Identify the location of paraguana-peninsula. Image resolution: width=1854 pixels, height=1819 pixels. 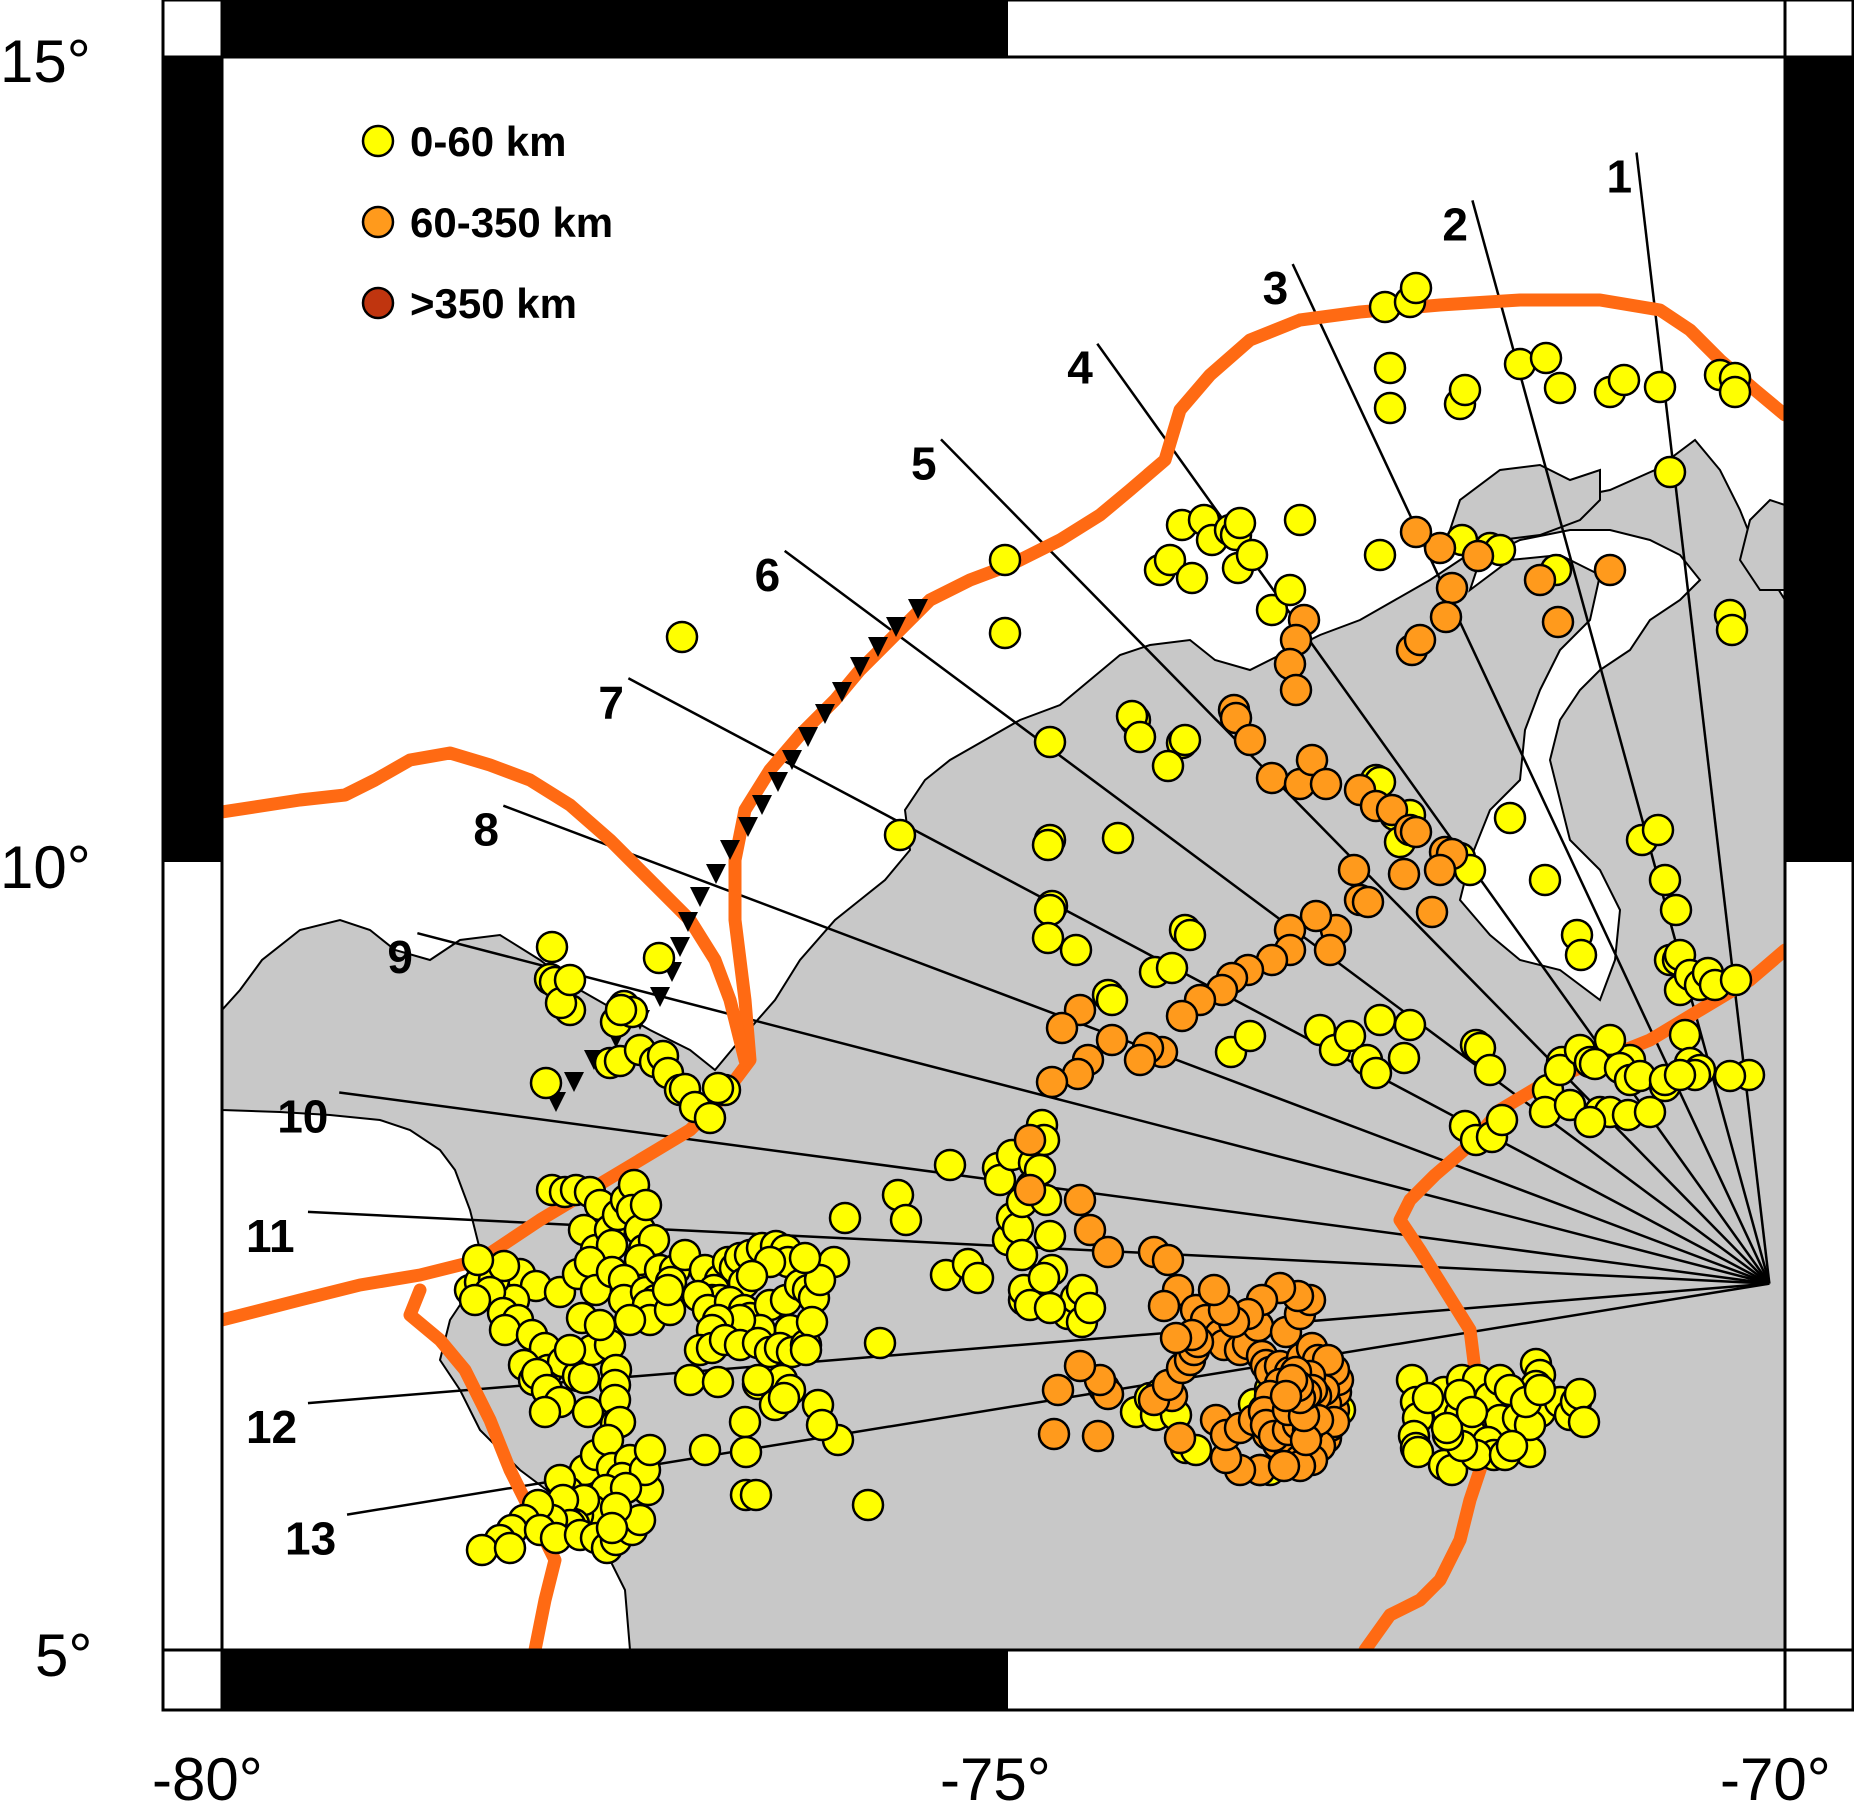
(1761, 544).